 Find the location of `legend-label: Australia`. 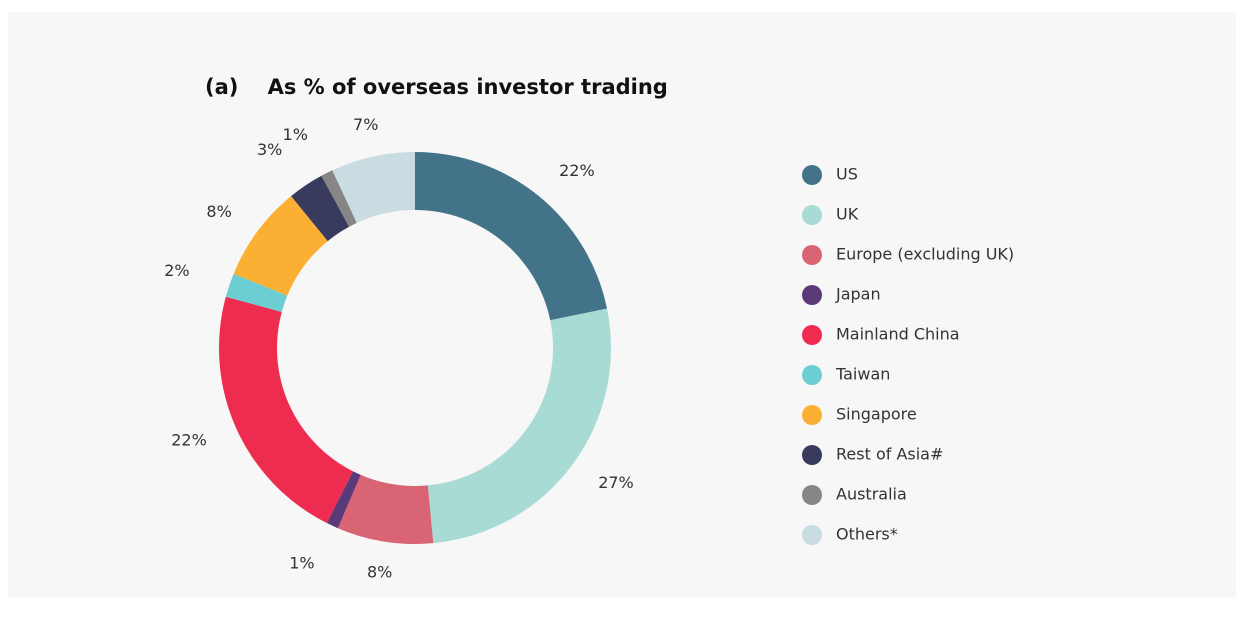

legend-label: Australia is located at coordinates (871, 494).